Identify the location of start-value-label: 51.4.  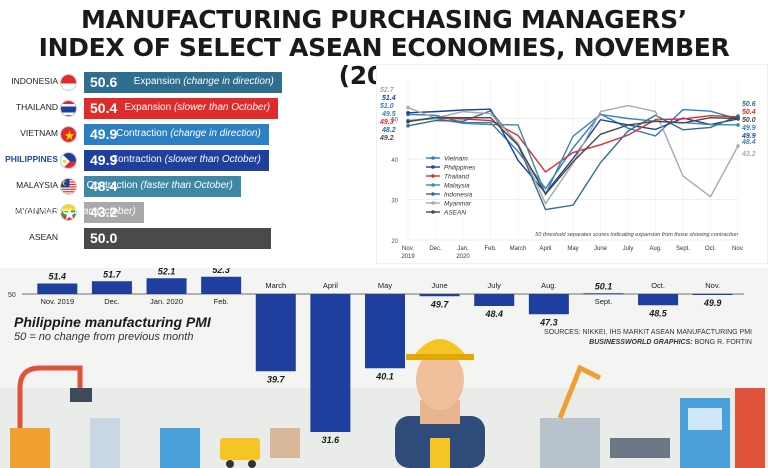
(389, 98).